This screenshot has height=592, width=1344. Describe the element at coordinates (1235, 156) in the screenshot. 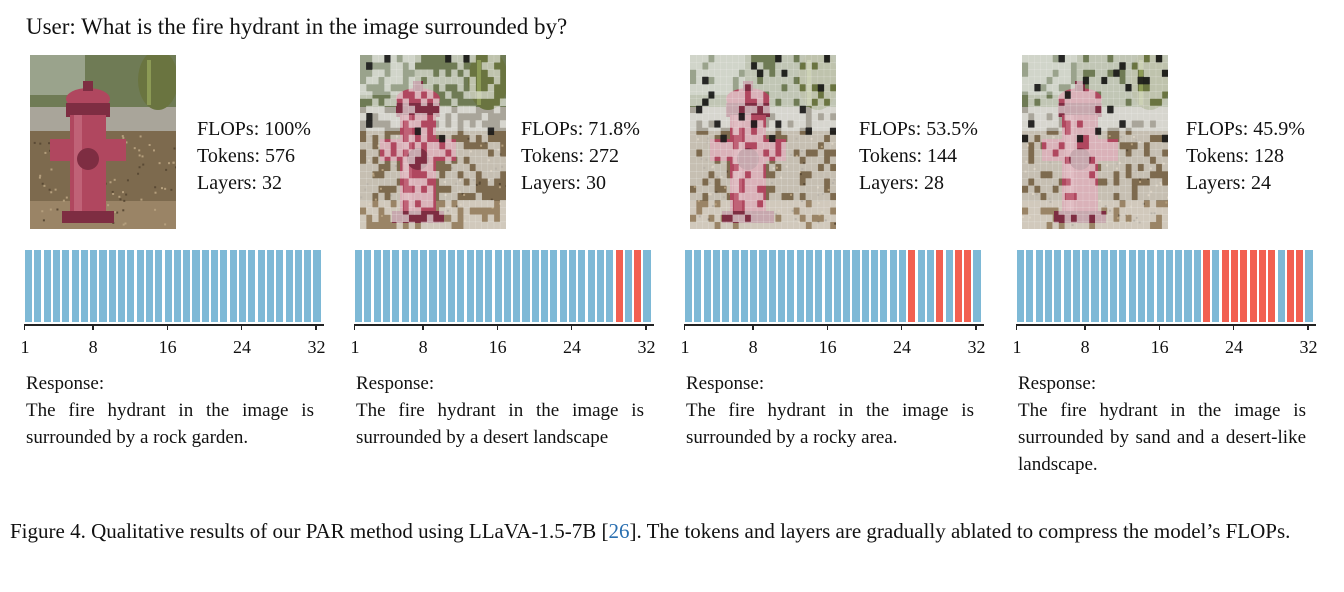

I see `tokens-stat: Tokens: 128` at that location.